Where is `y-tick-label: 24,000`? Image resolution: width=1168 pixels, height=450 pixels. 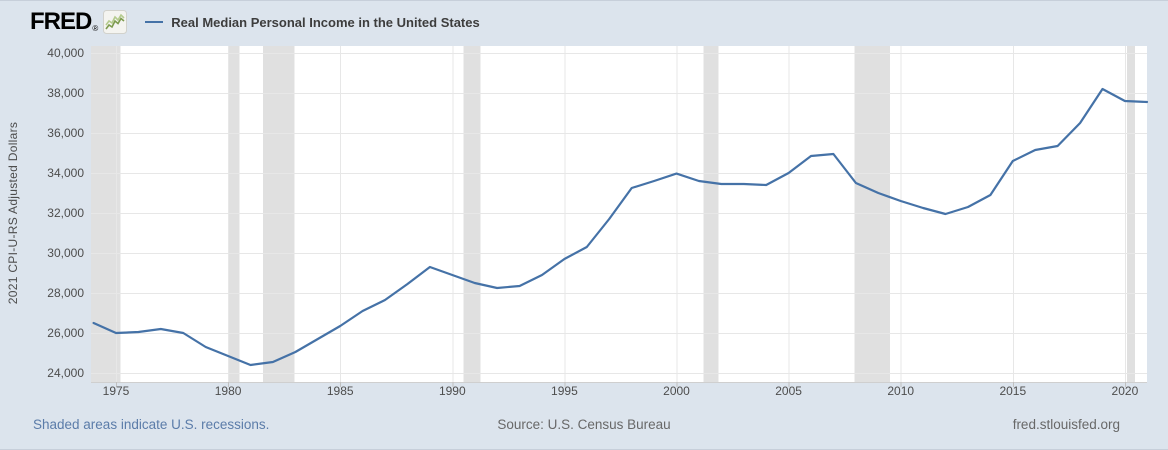
y-tick-label: 24,000 is located at coordinates (65, 373).